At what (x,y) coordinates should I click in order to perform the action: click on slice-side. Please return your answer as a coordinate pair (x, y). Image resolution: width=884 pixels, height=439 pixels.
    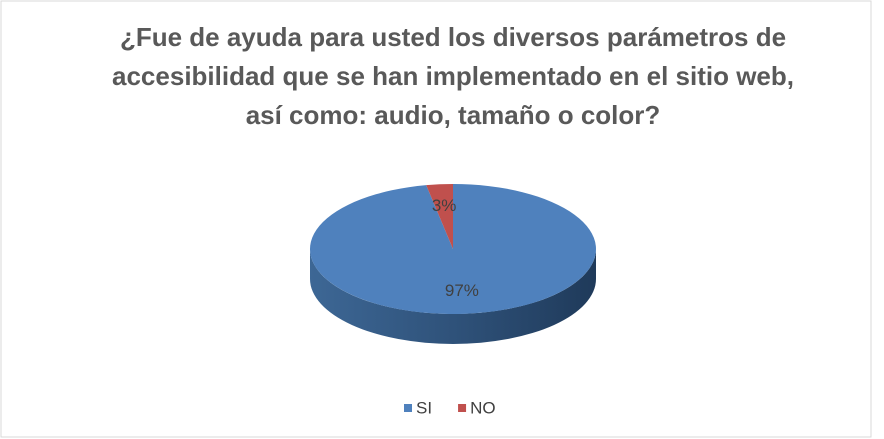
    Looking at the image, I should click on (453, 296).